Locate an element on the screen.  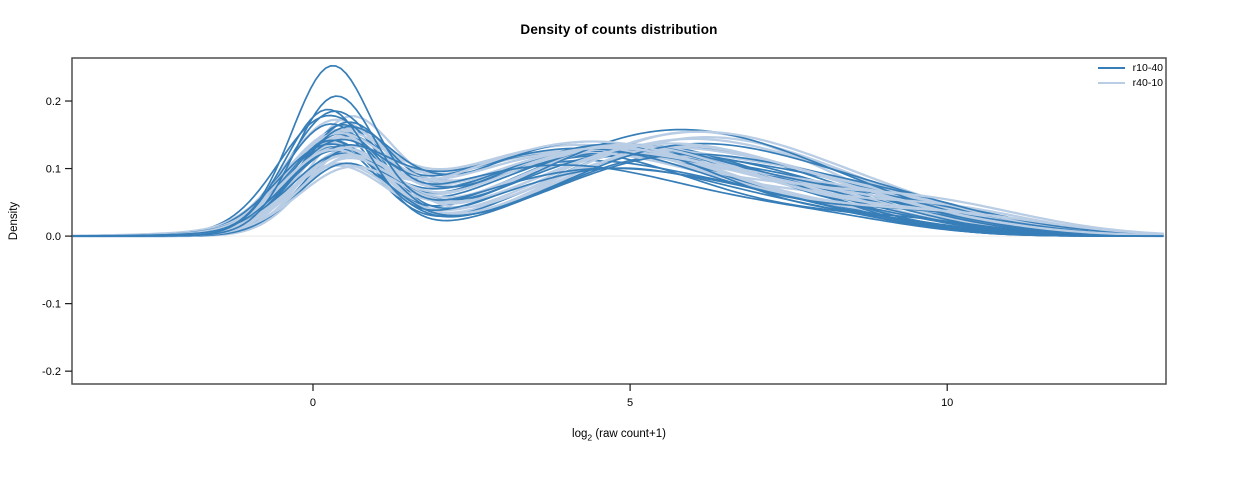
x-axis-title-sub: 2 is located at coordinates (590, 437).